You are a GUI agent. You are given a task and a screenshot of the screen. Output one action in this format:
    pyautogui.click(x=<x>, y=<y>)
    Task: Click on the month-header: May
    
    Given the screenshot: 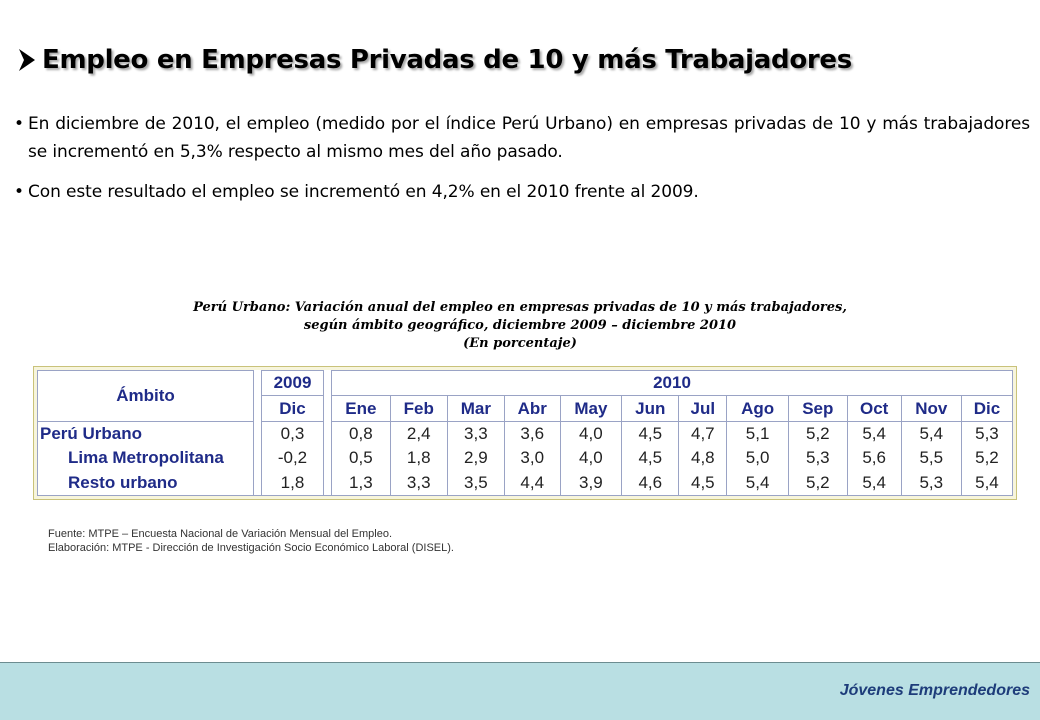 What is the action you would take?
    pyautogui.click(x=591, y=408)
    